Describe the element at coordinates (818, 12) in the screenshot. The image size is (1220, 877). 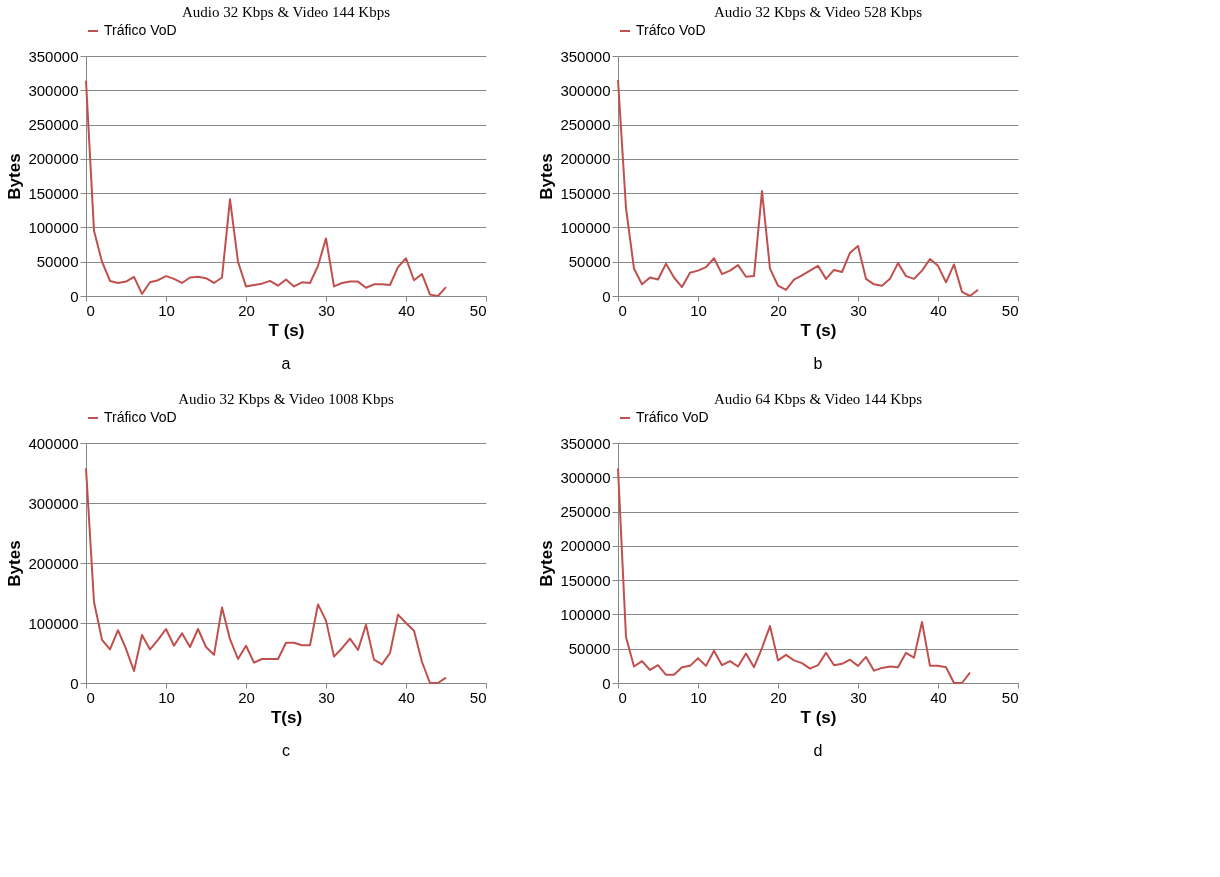
I see `chart-title: Audio 32 Kbps & Video 528 Kbps` at that location.